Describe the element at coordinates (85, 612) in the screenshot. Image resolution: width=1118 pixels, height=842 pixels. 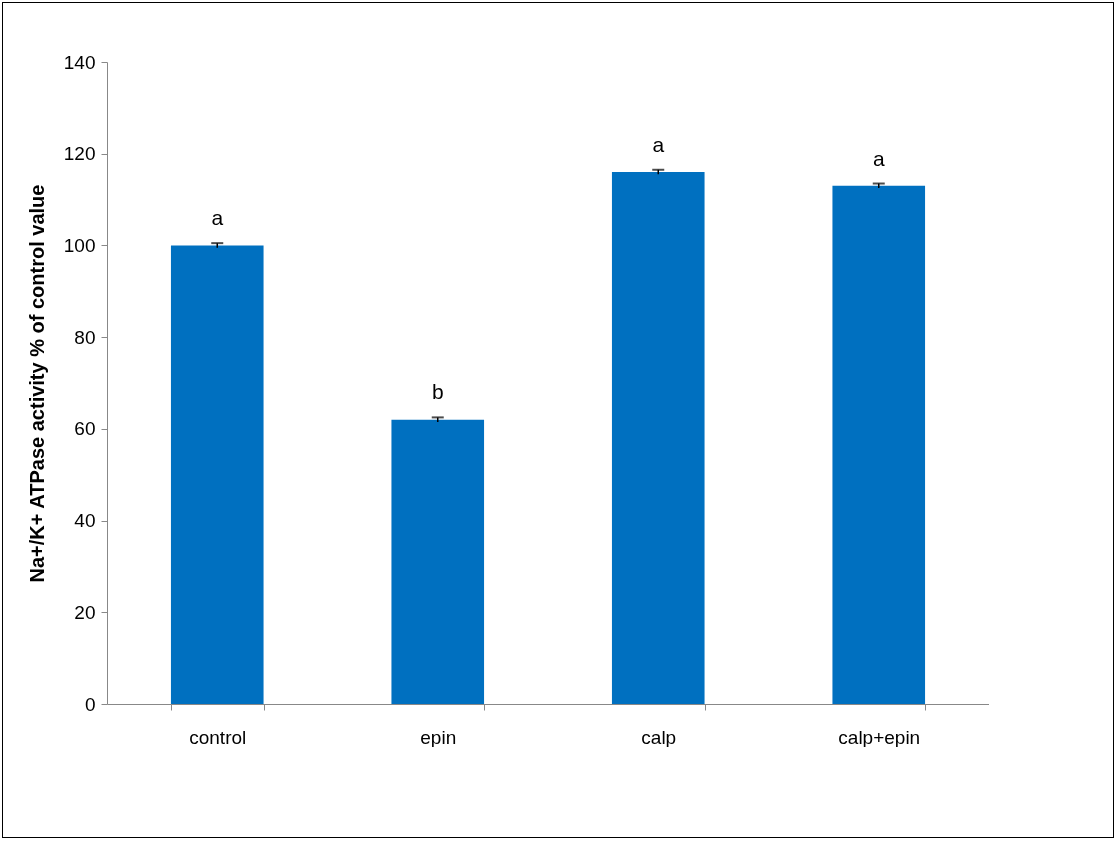
I see `y-tick-label: 20` at that location.